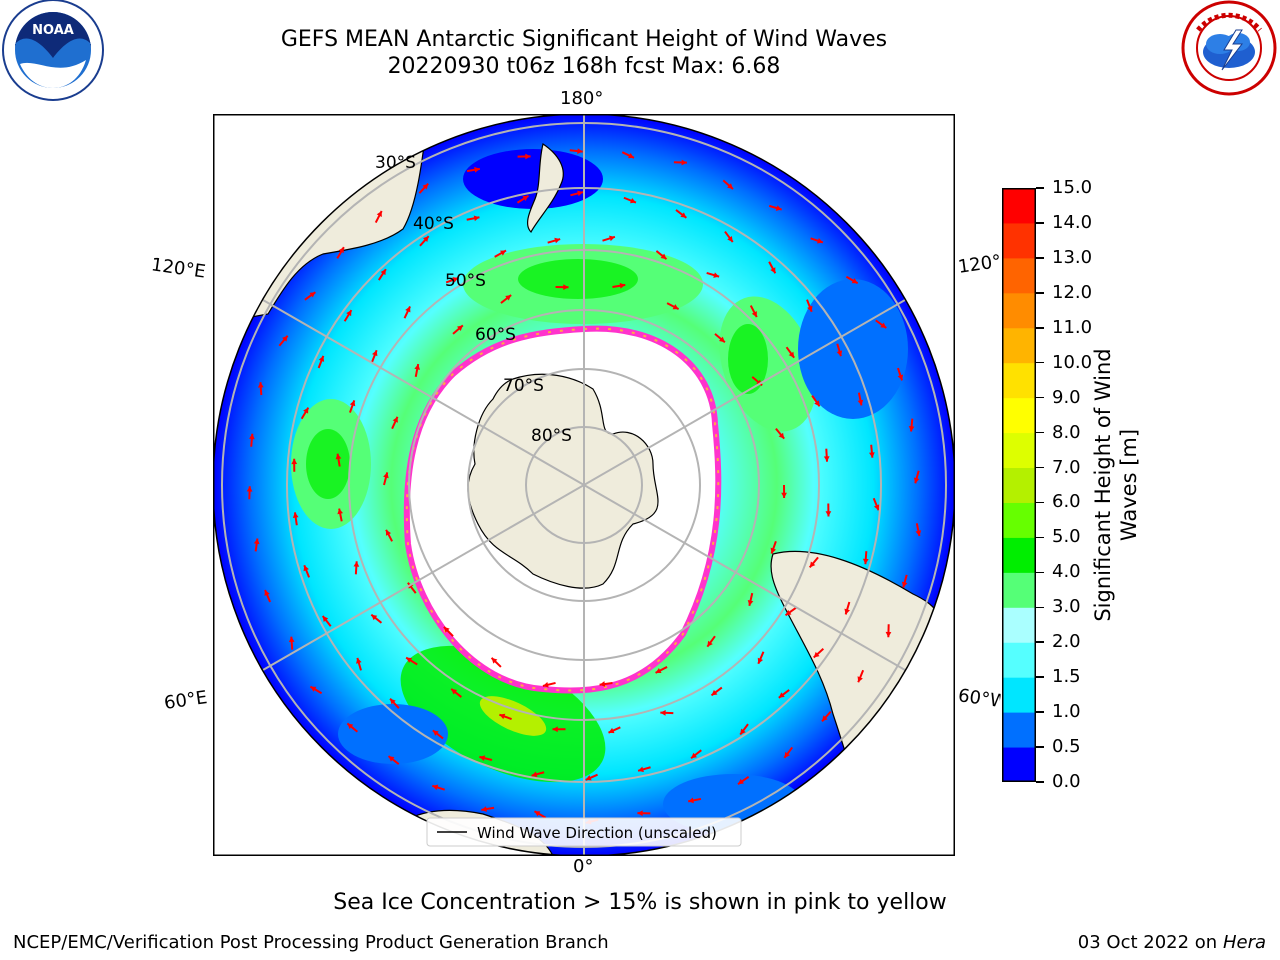 This screenshot has width=1280, height=960. What do you see at coordinates (584, 832) in the screenshot?
I see `map-legend: Wind Wave Direction (unscaled)` at bounding box center [584, 832].